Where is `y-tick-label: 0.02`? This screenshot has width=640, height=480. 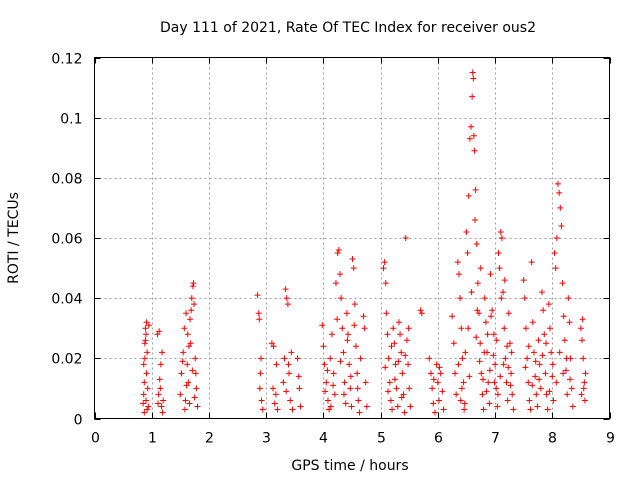 y-tick-label: 0.02 is located at coordinates (66, 360).